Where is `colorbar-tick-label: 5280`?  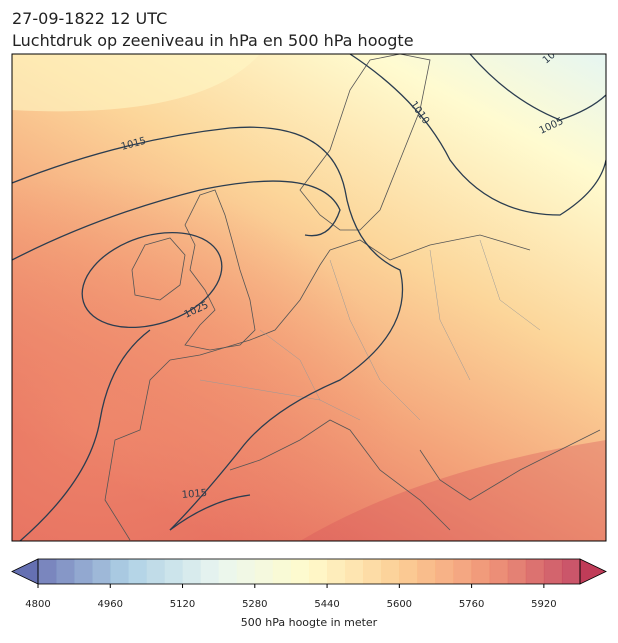 colorbar-tick-label: 5280 is located at coordinates (254, 604).